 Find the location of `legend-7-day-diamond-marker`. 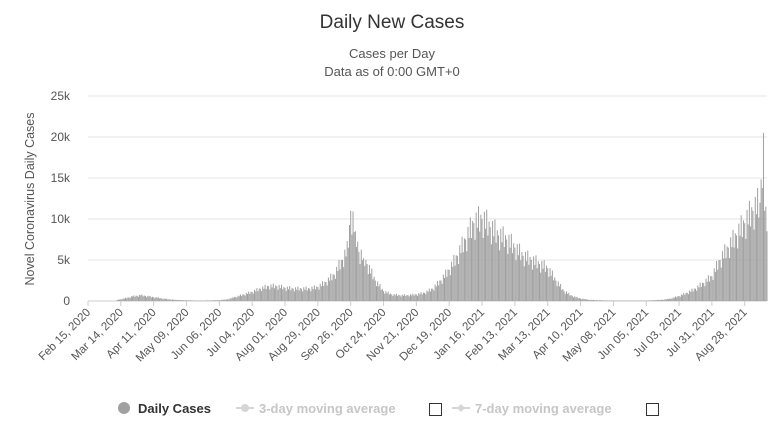

legend-7-day-diamond-marker is located at coordinates (461, 408).